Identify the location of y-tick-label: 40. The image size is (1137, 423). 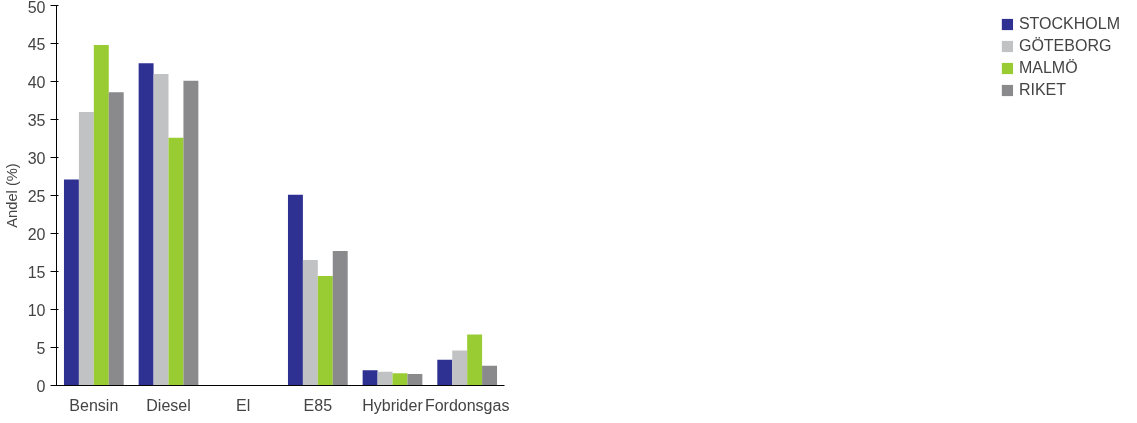
(36, 82).